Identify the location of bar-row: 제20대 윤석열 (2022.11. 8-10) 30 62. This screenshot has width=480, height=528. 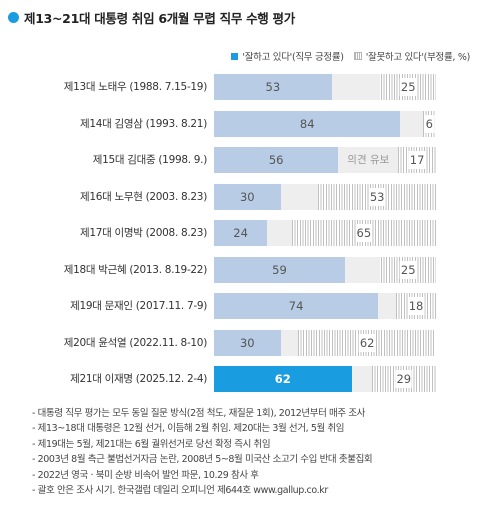
(240, 343).